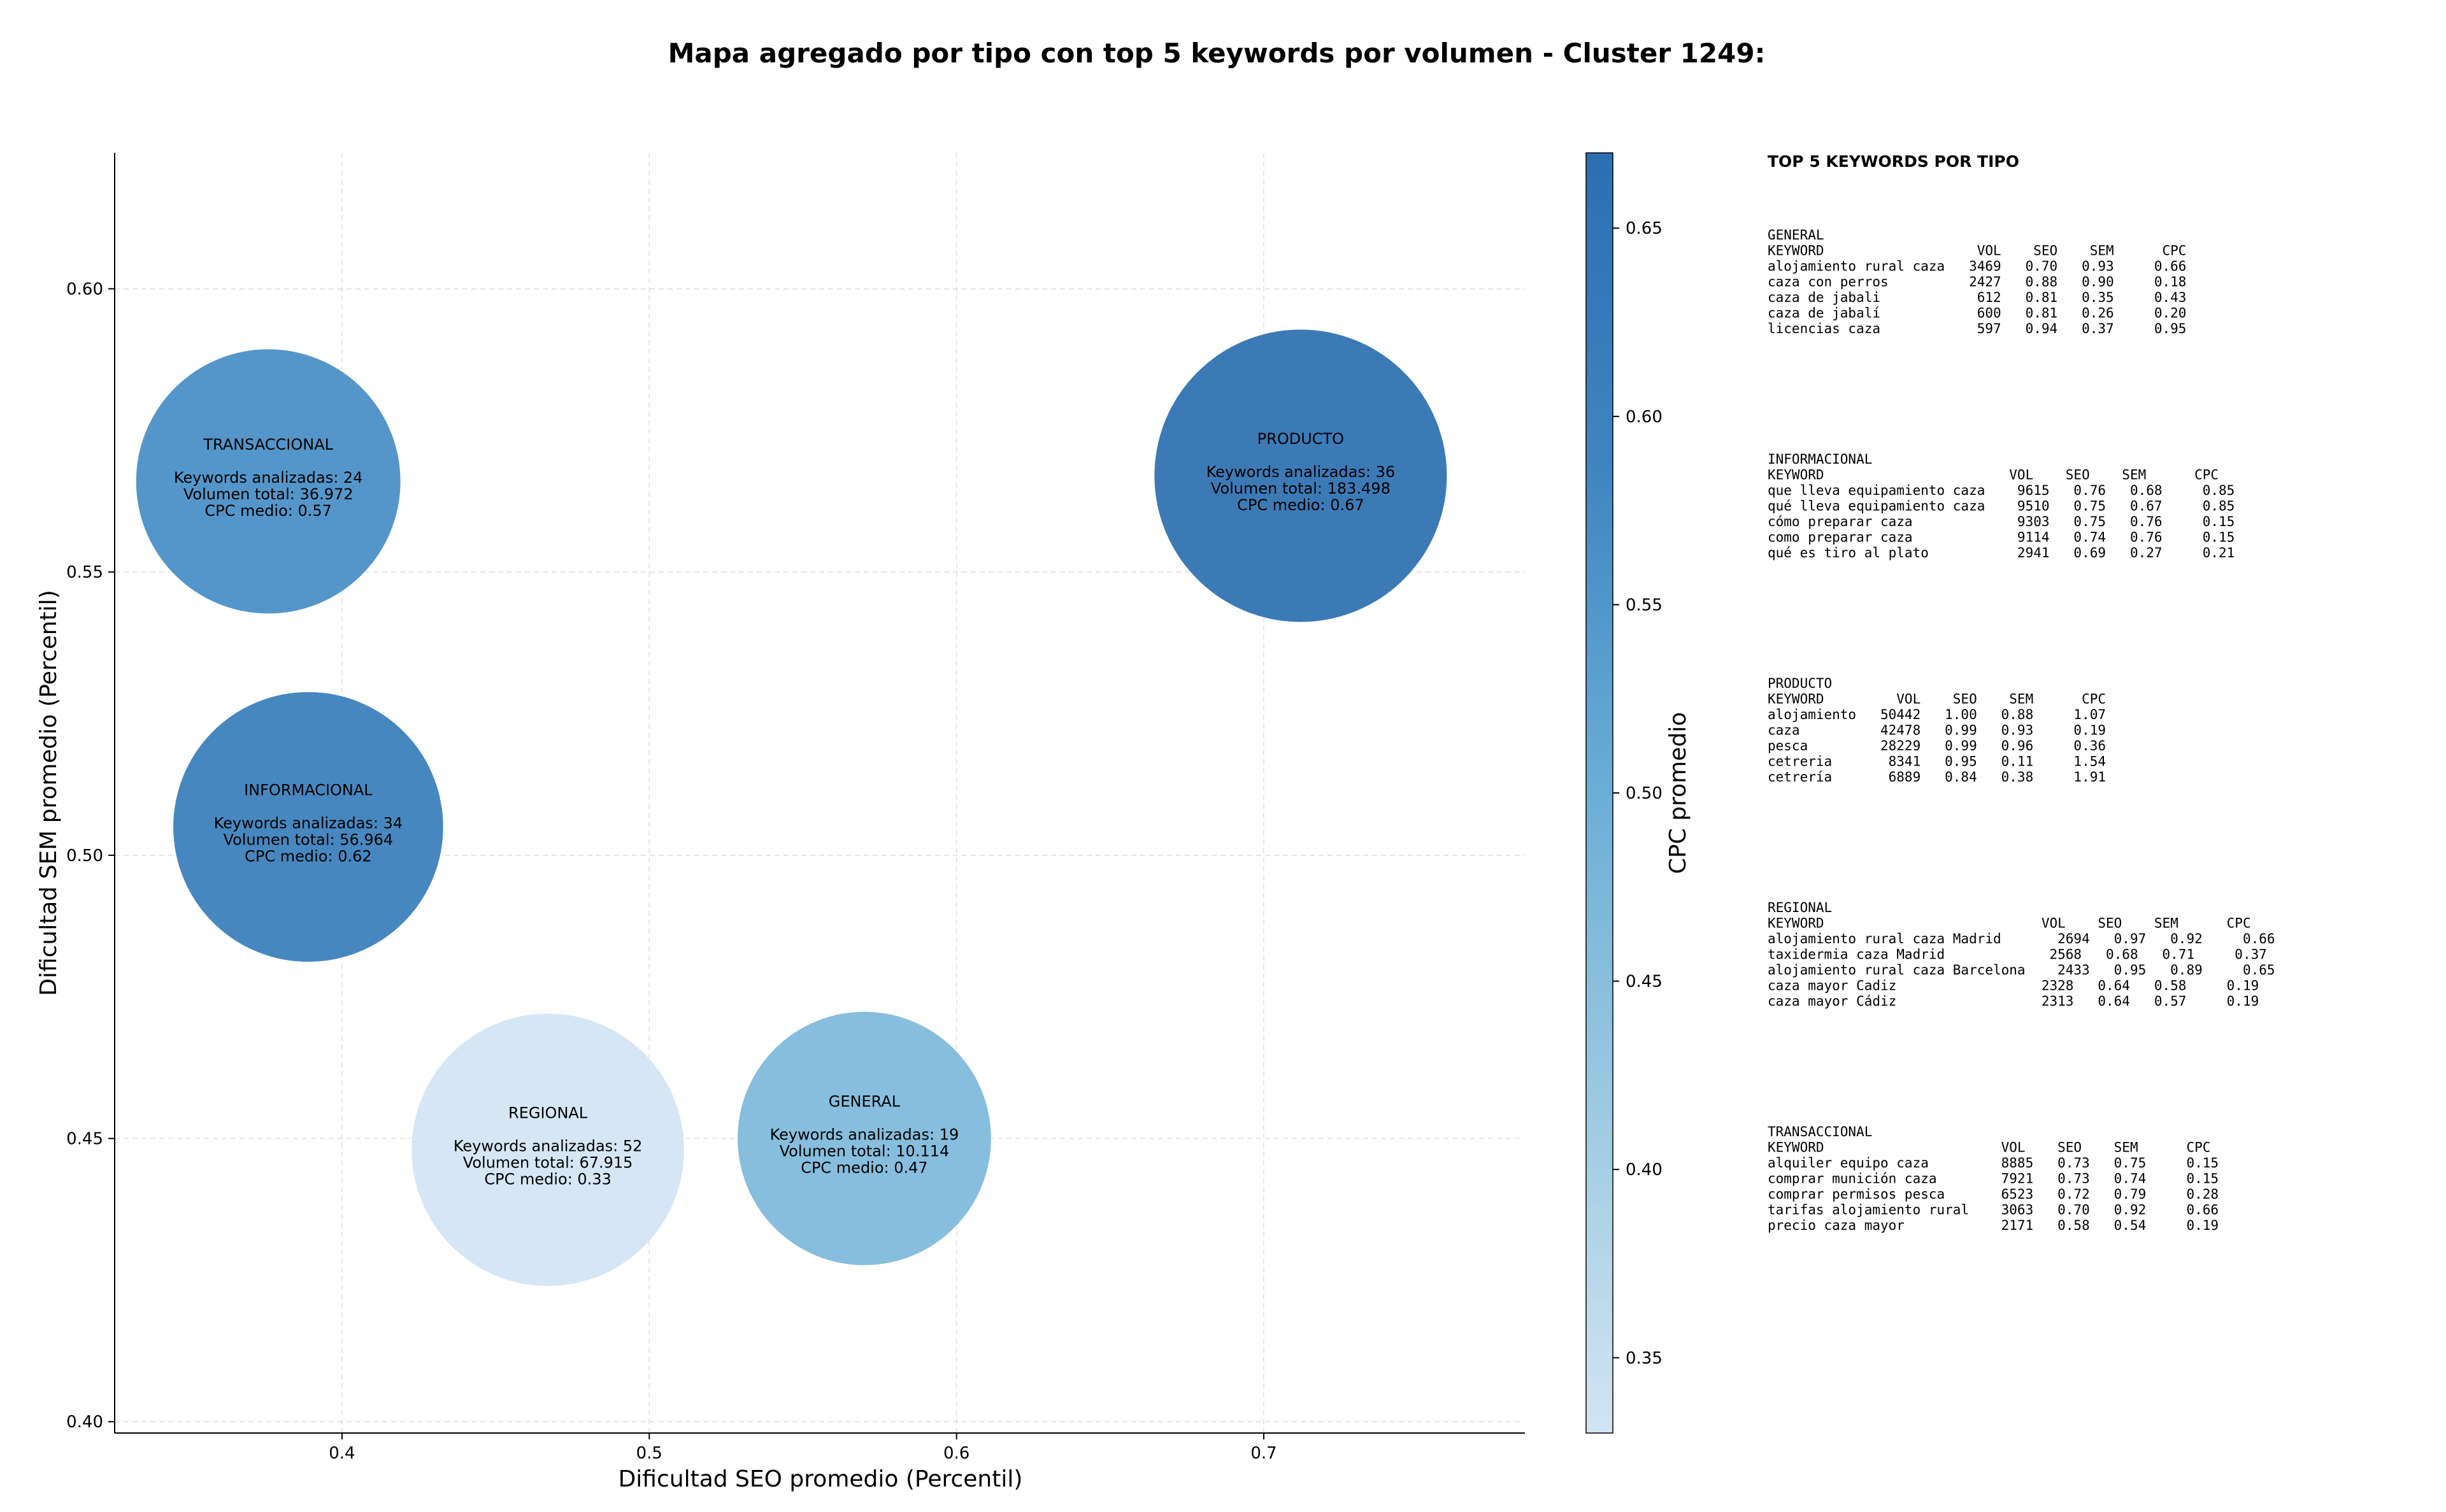 This screenshot has height=1512, width=2446. Describe the element at coordinates (308, 856) in the screenshot. I see `bubble-stat-label: CPC medio: 0.62` at that location.